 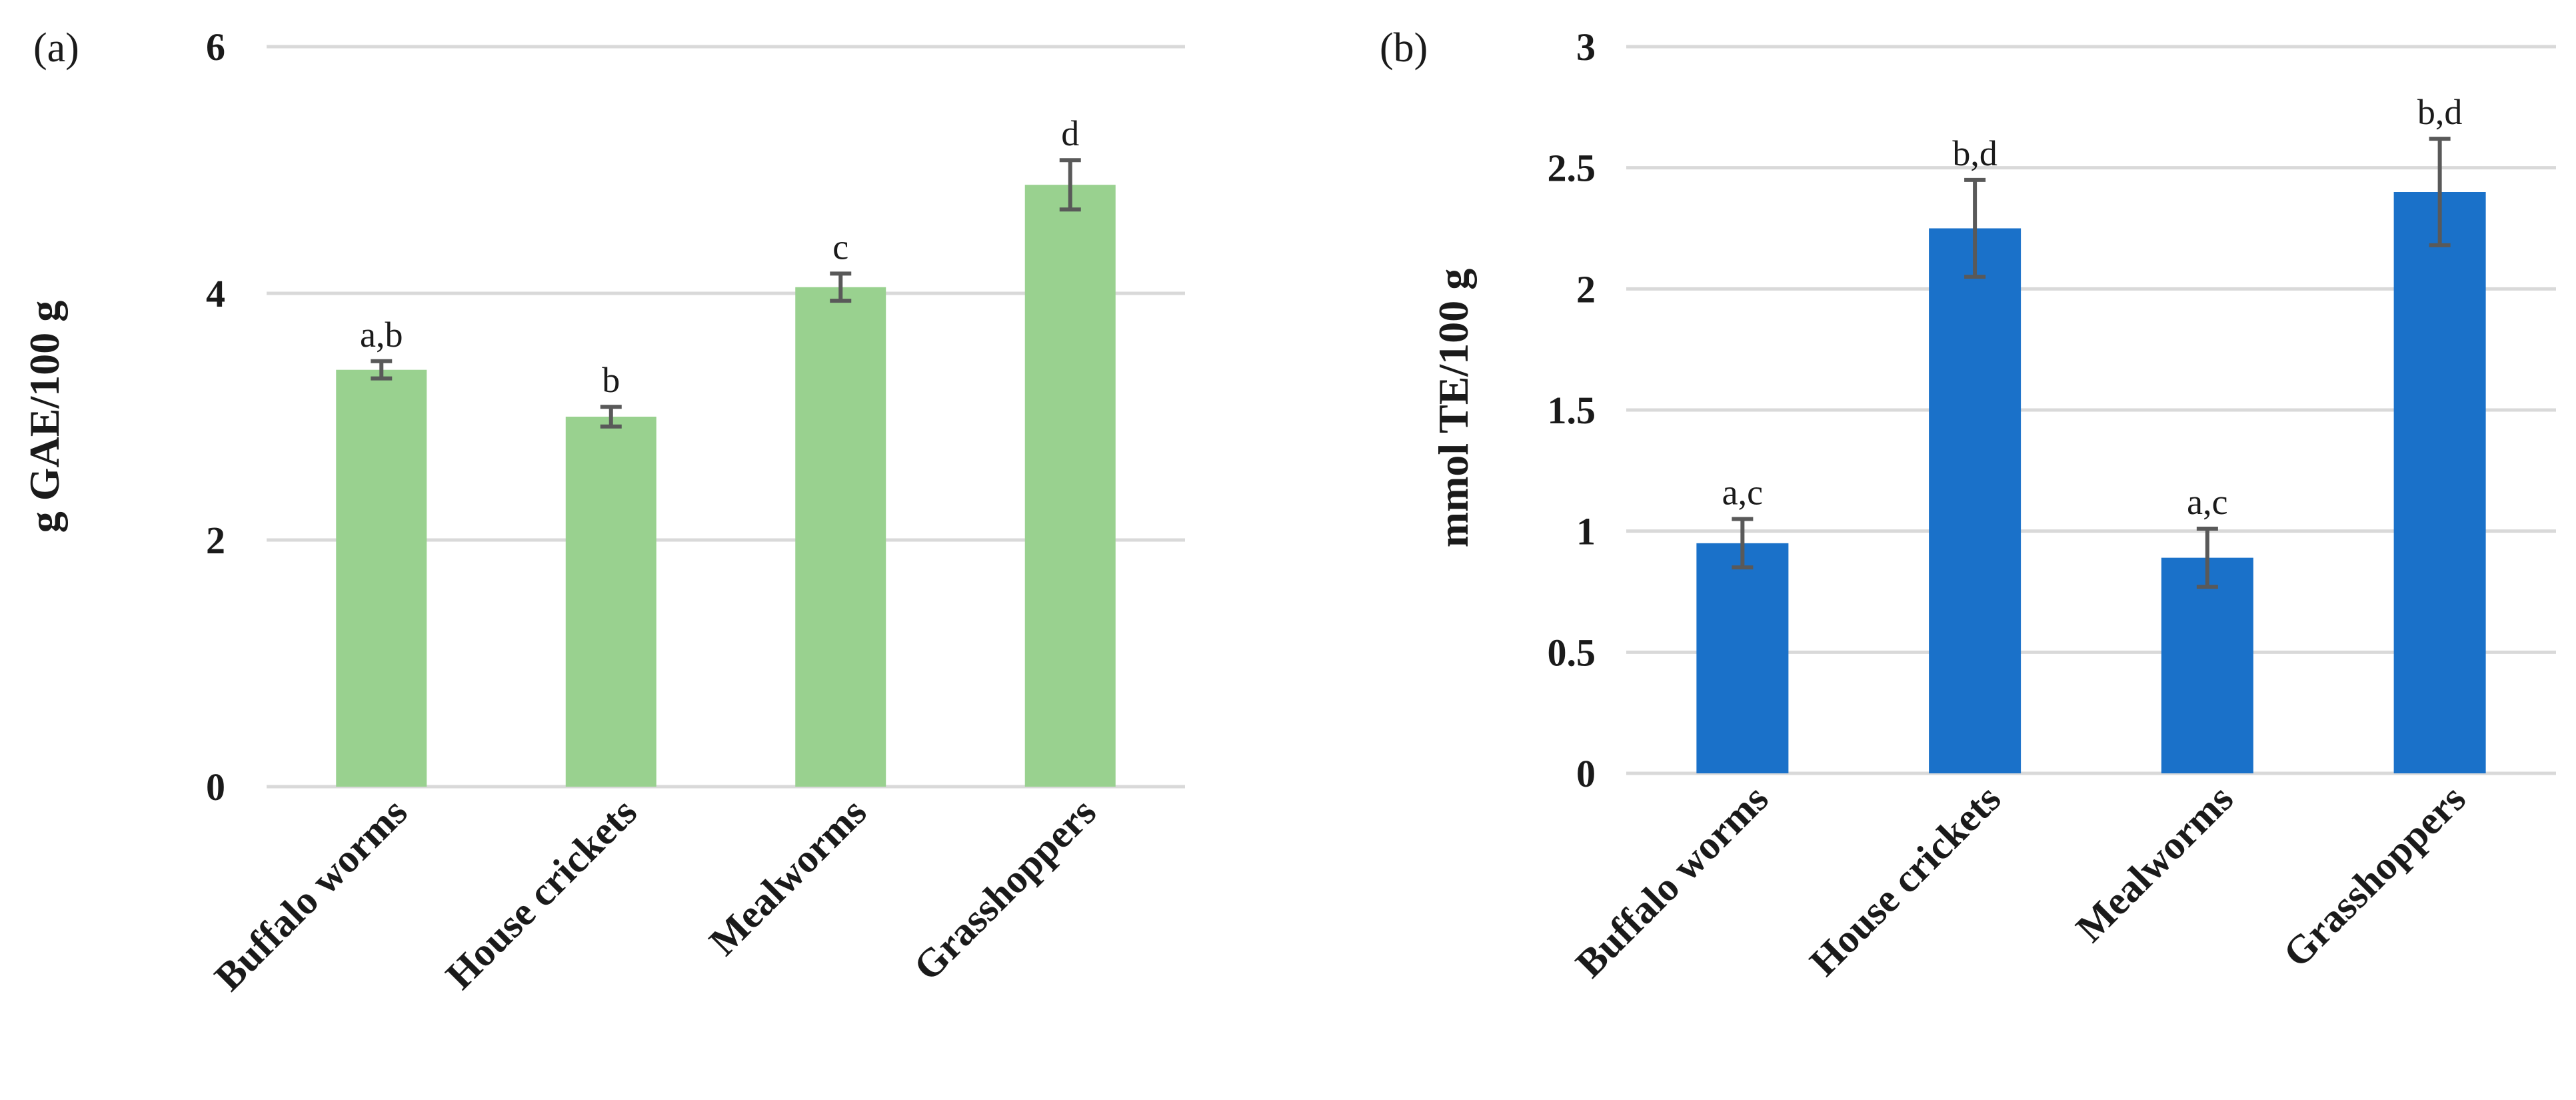 What do you see at coordinates (1572, 168) in the screenshot?
I see `y-tick-label: 2.5` at bounding box center [1572, 168].